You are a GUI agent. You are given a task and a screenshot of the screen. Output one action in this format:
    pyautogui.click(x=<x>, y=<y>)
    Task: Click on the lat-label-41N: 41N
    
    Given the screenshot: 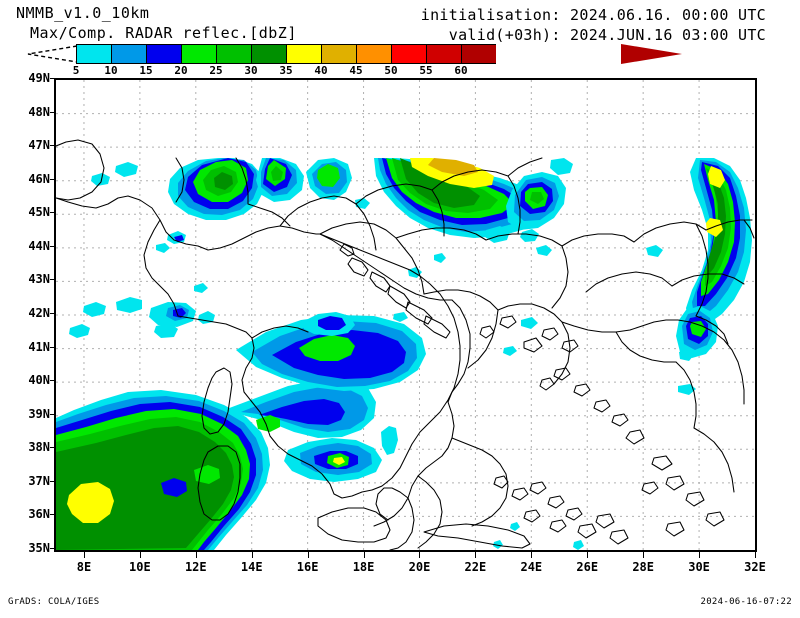 What is the action you would take?
    pyautogui.click(x=39, y=346)
    